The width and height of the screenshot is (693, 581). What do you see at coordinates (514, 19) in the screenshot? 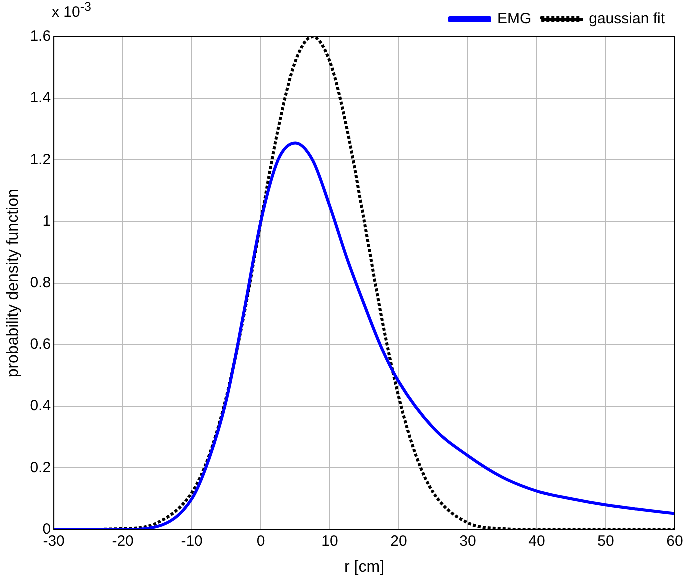
I see `legend-label: EMG` at bounding box center [514, 19].